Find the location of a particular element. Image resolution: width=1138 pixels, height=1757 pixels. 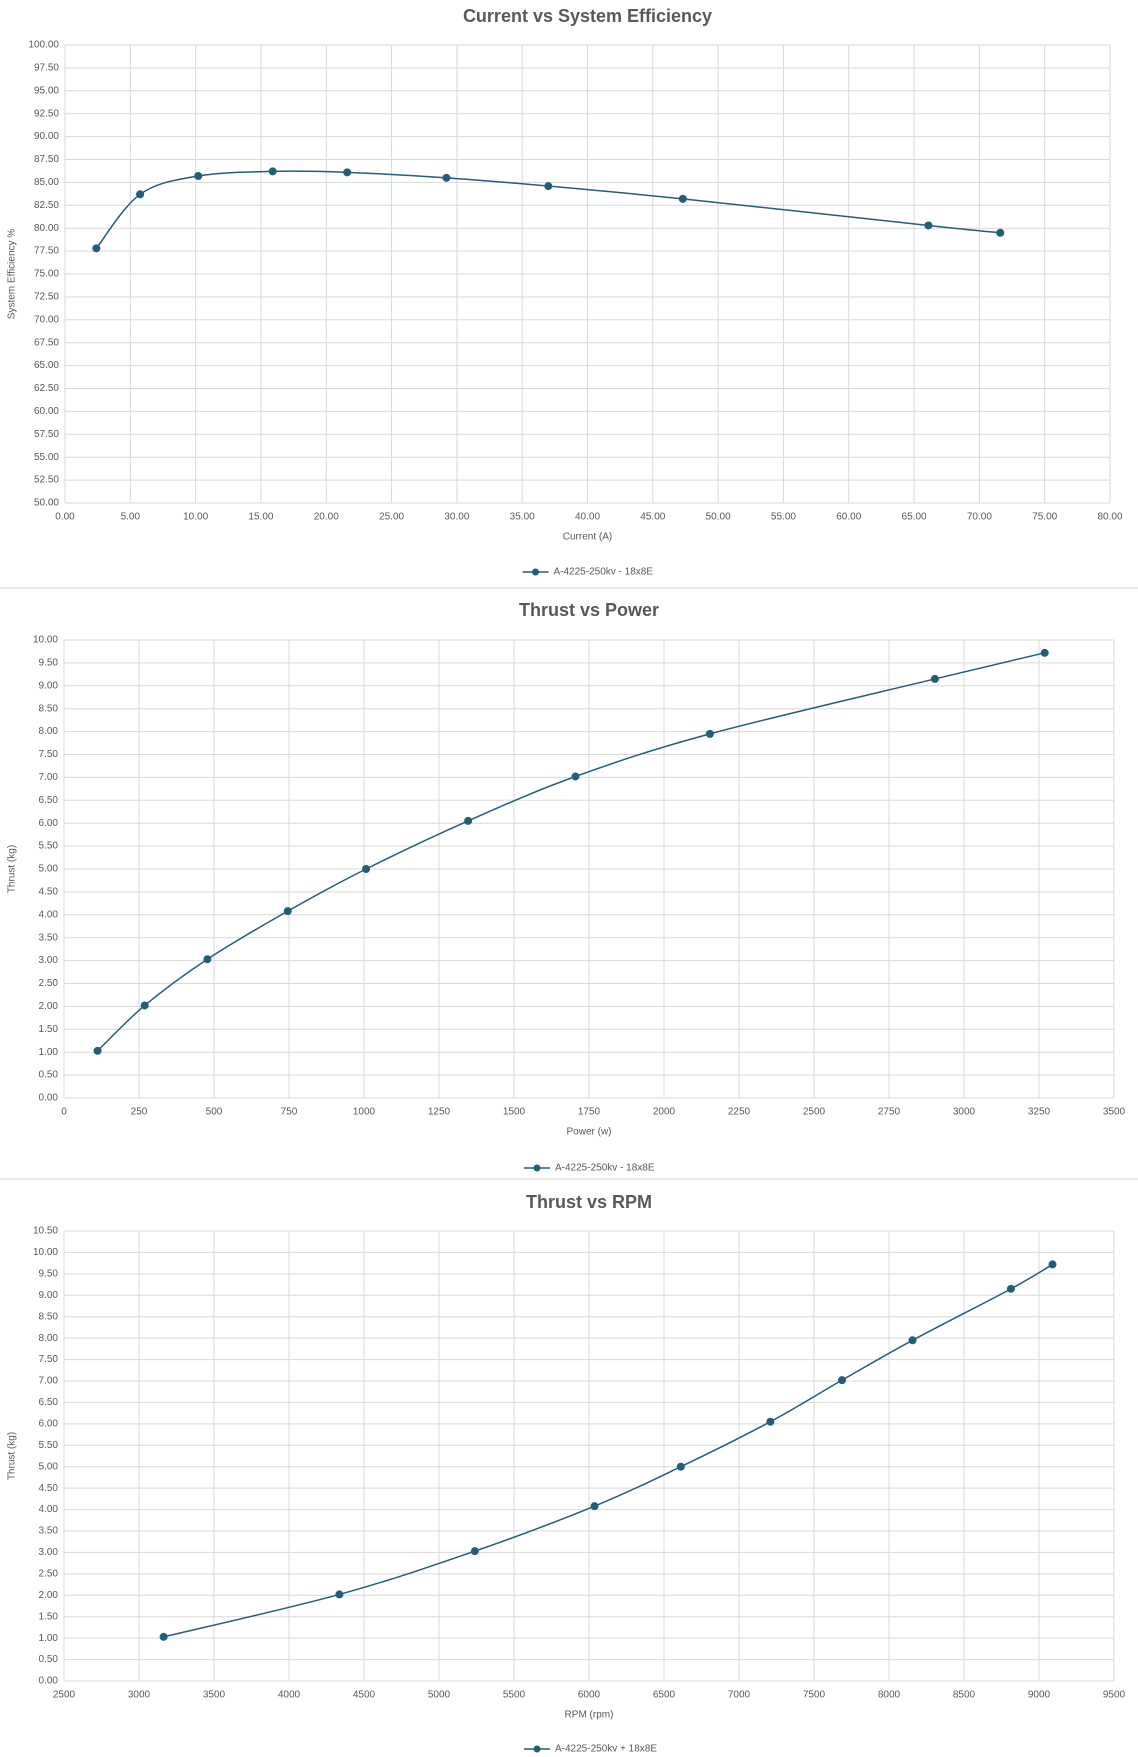

y-tick-label: 8.50 is located at coordinates (49, 1316).